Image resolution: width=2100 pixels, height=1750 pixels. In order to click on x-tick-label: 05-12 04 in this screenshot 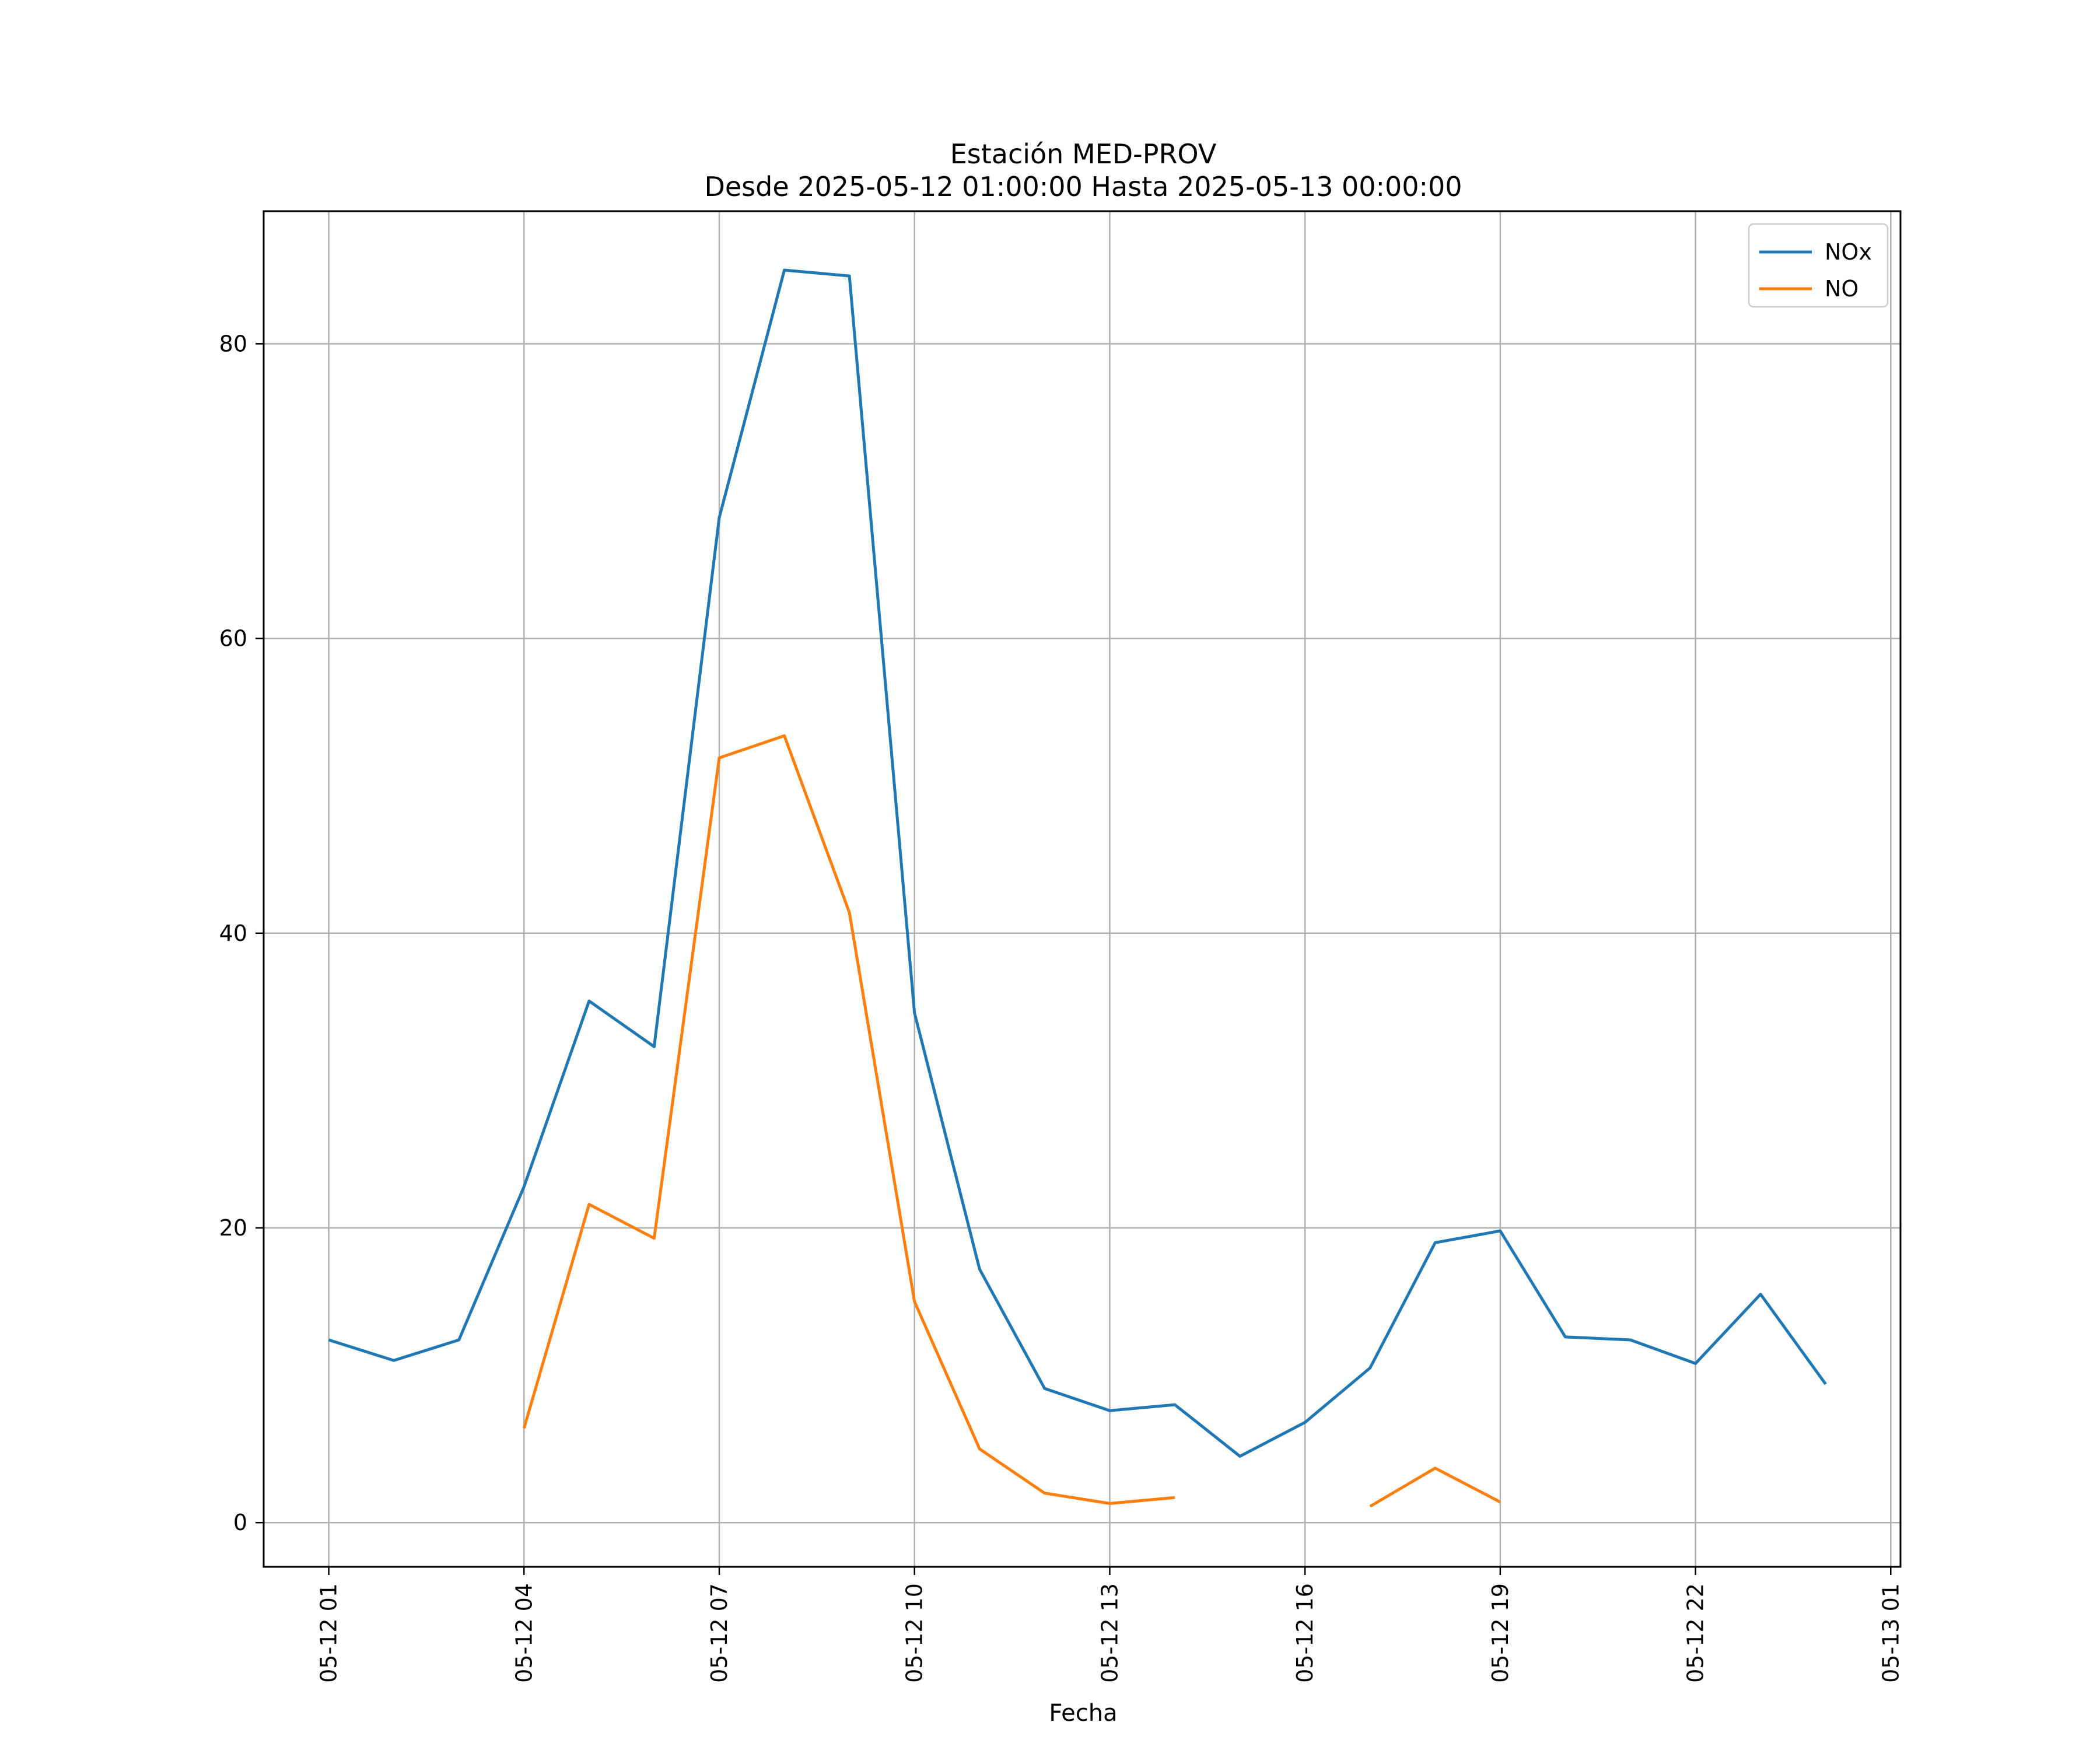, I will do `click(524, 1633)`.